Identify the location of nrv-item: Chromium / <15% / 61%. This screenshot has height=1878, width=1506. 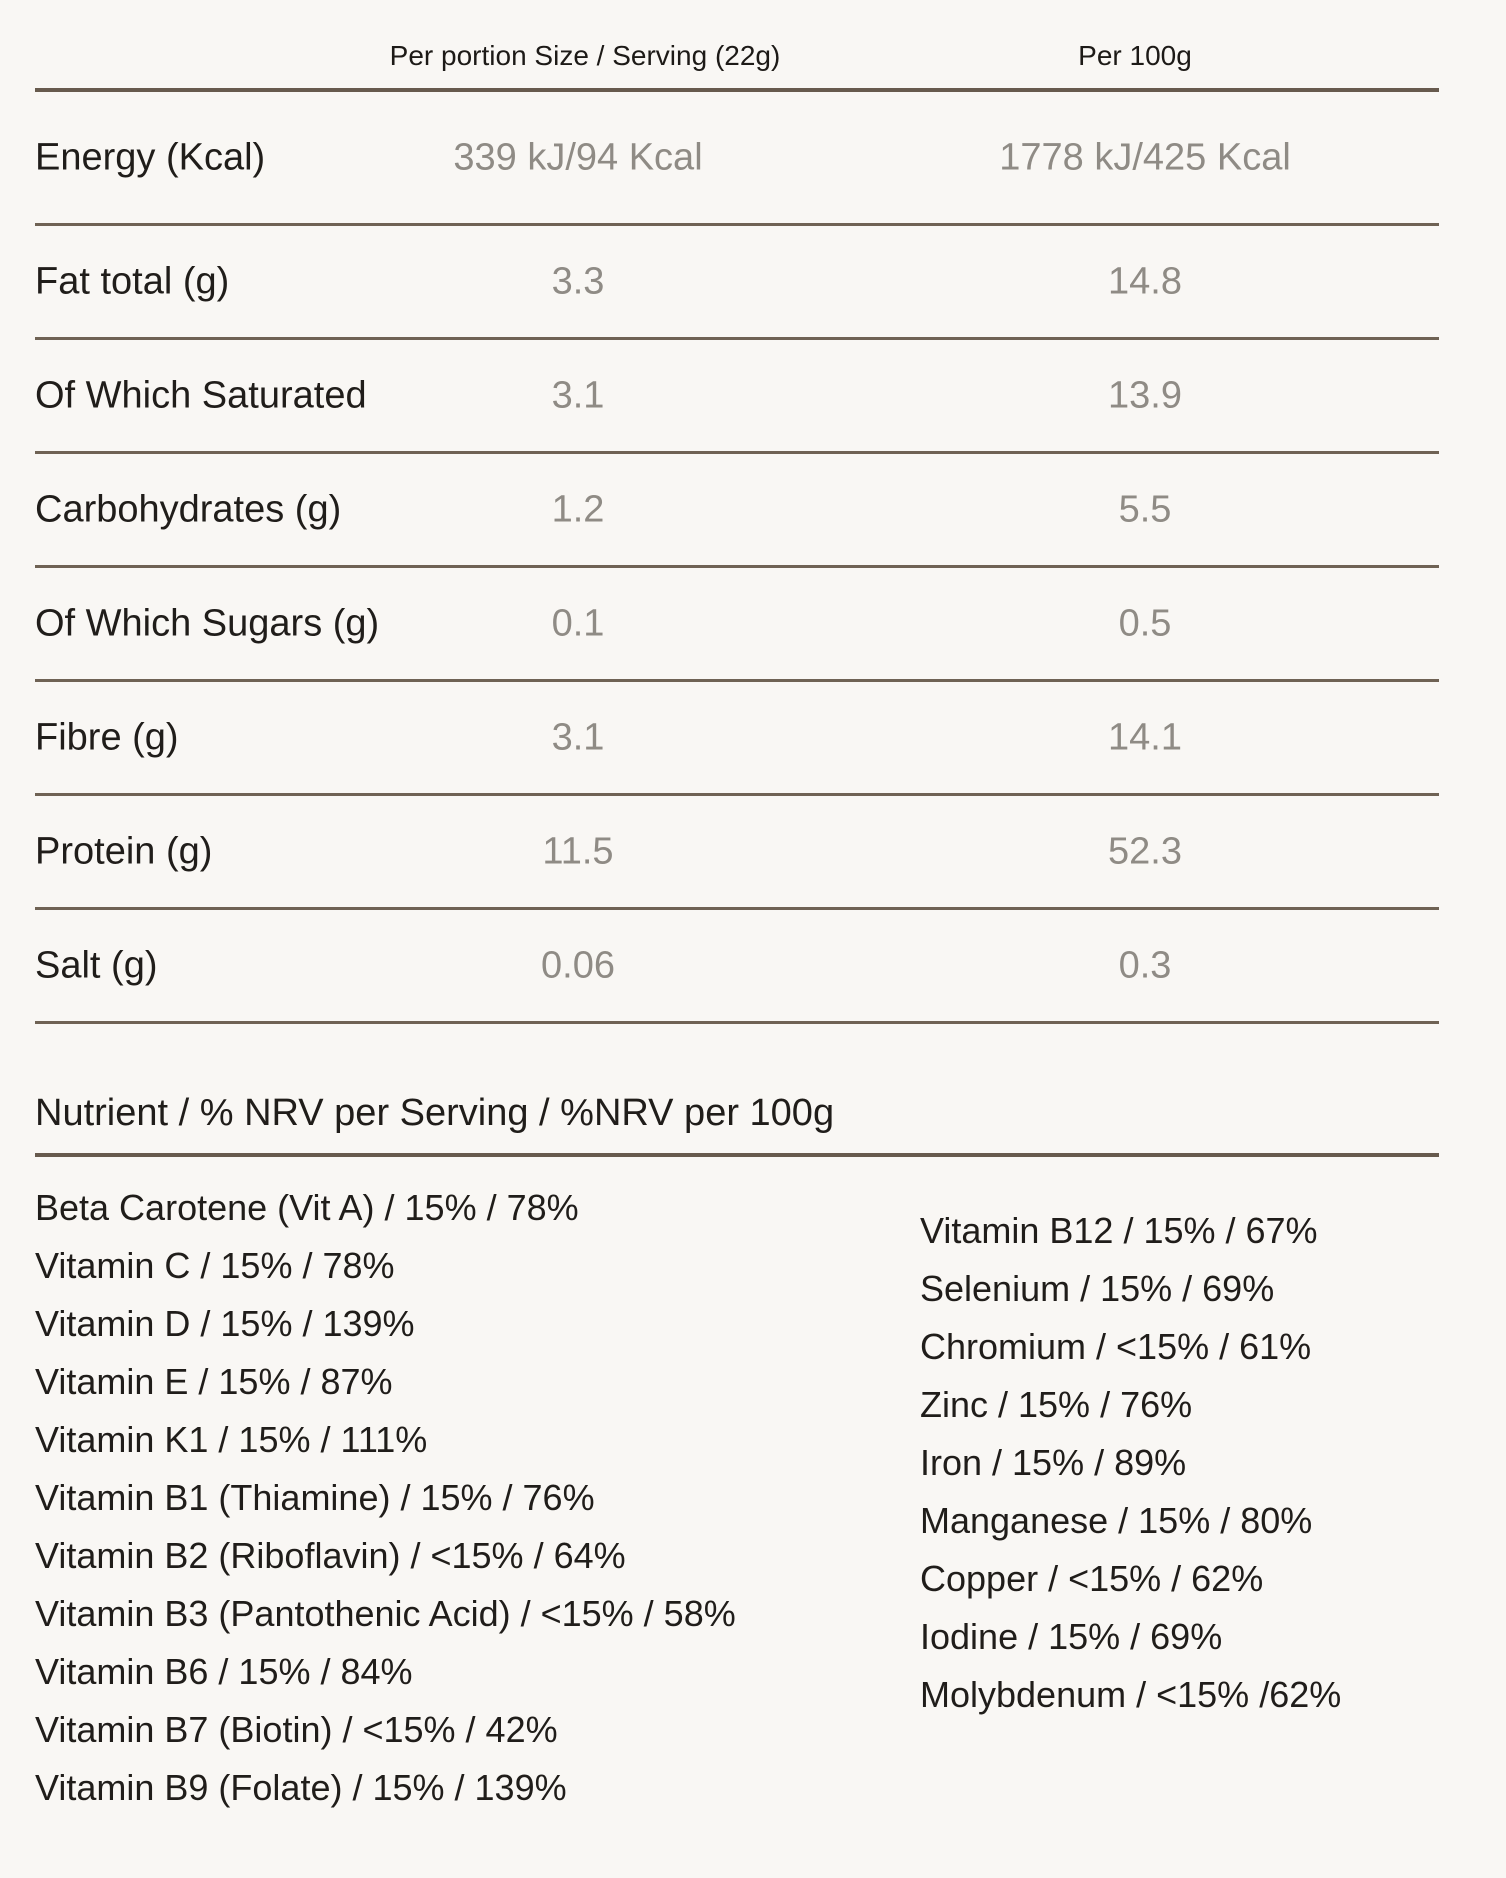
(1116, 1346).